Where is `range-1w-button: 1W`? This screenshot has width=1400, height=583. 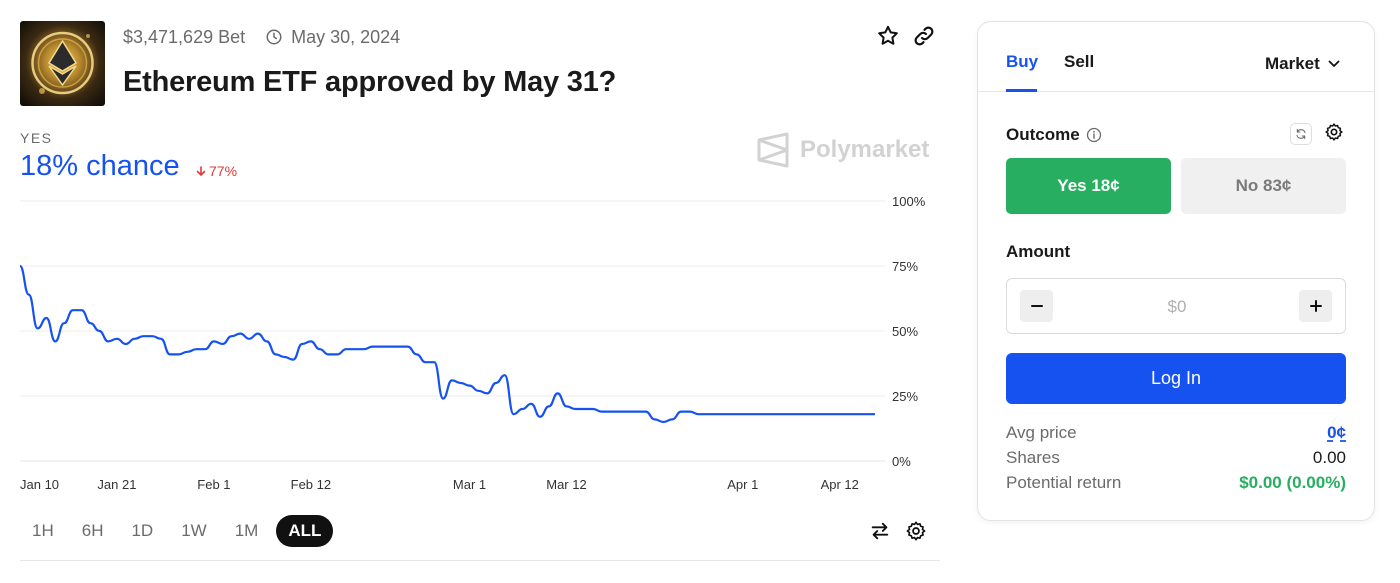 range-1w-button: 1W is located at coordinates (194, 531).